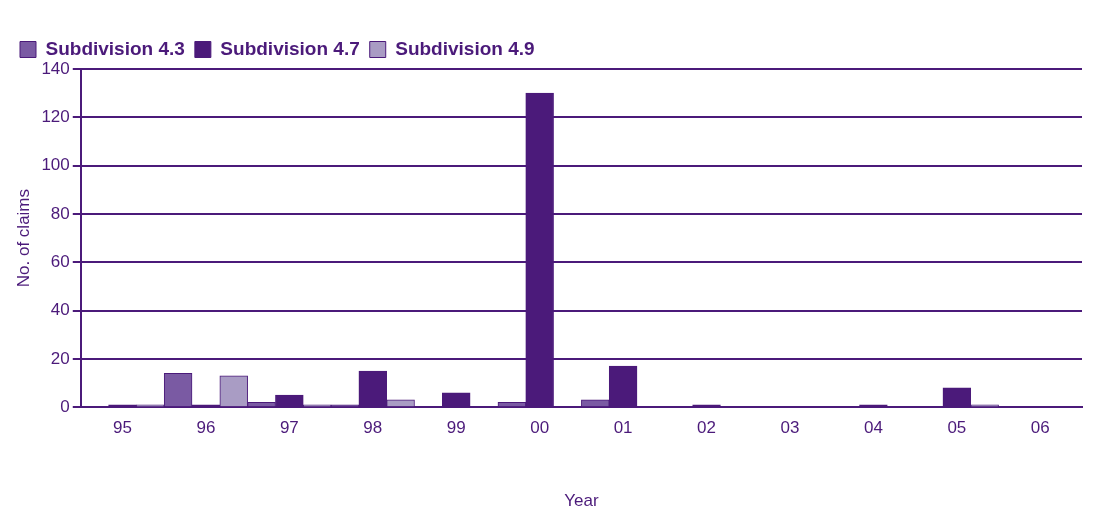 The height and width of the screenshot is (521, 1096). I want to click on legend-label: Subdivision 4.9, so click(465, 48).